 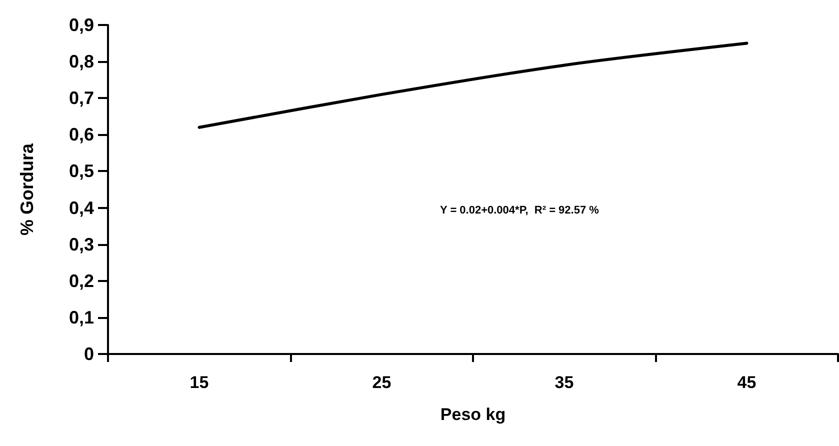 What do you see at coordinates (81, 134) in the screenshot?
I see `y-tick-label: 0,6` at bounding box center [81, 134].